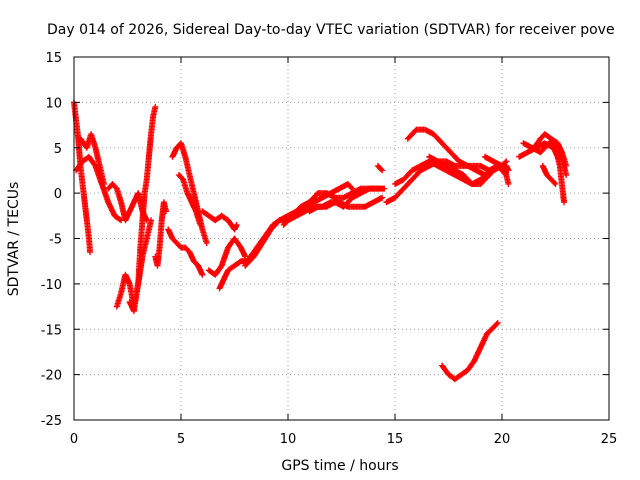  Describe the element at coordinates (339, 466) in the screenshot. I see `x-axis-label: GPS time / hours` at that location.